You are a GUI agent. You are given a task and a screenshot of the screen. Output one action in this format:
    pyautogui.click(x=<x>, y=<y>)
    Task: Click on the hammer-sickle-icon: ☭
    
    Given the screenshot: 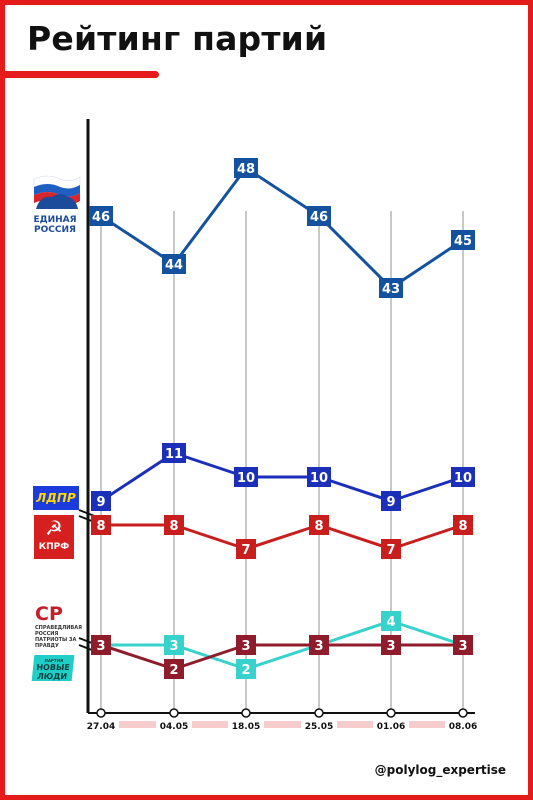 What is the action you would take?
    pyautogui.click(x=54, y=528)
    